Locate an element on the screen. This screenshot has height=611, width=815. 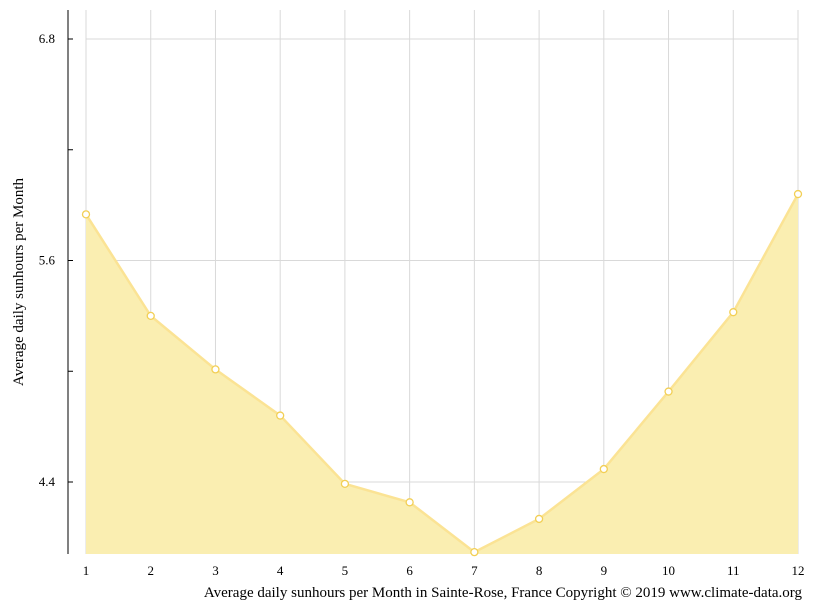
x-tick-label: 8 is located at coordinates (539, 570).